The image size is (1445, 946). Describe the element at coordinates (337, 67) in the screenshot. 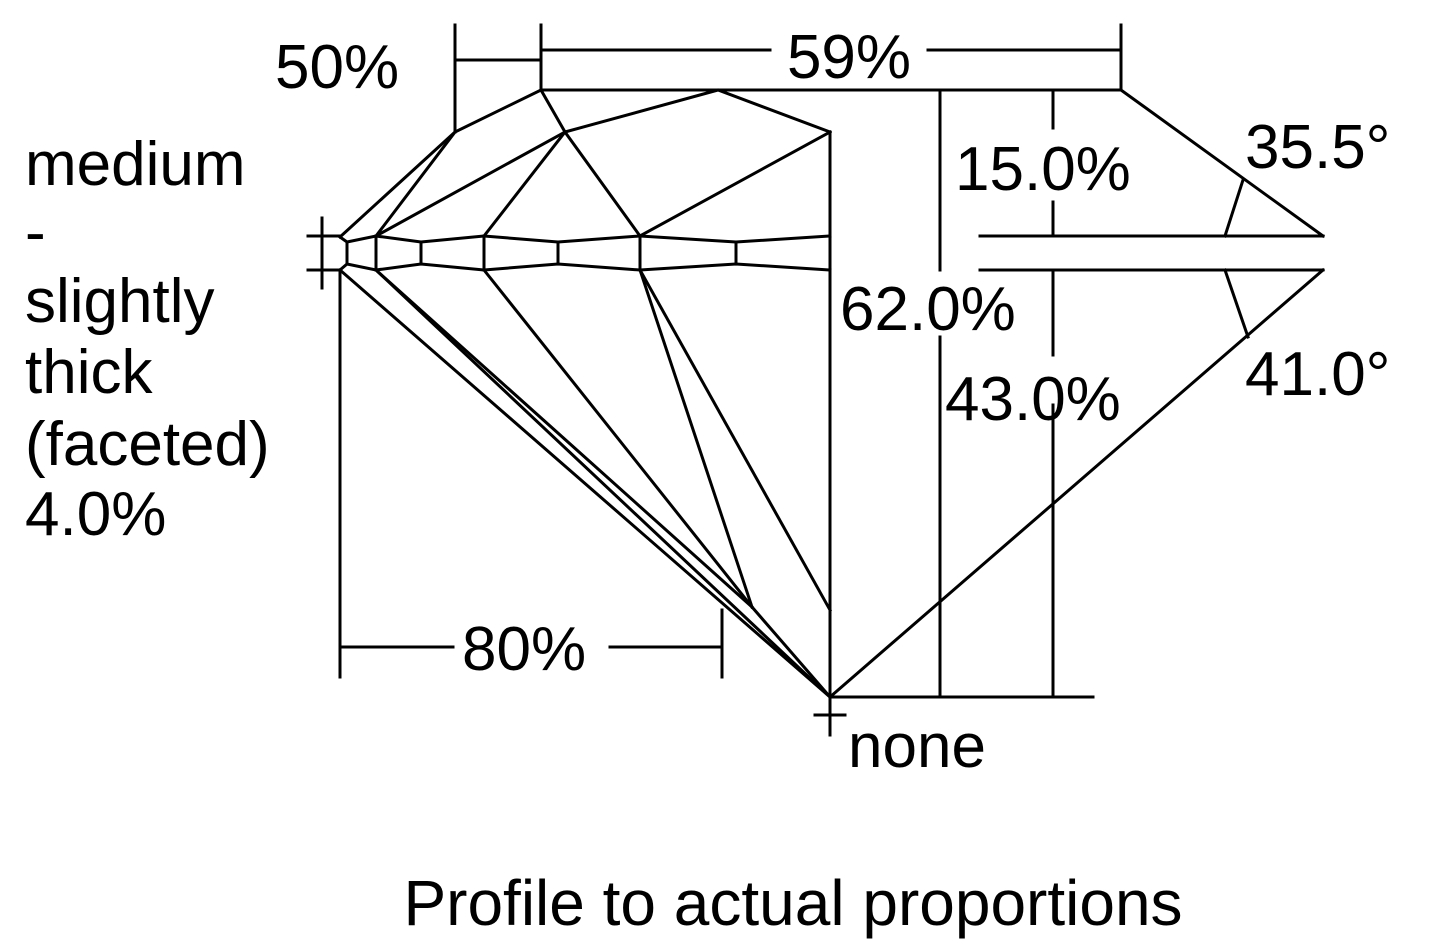

I see `star-length-label: 50%` at that location.